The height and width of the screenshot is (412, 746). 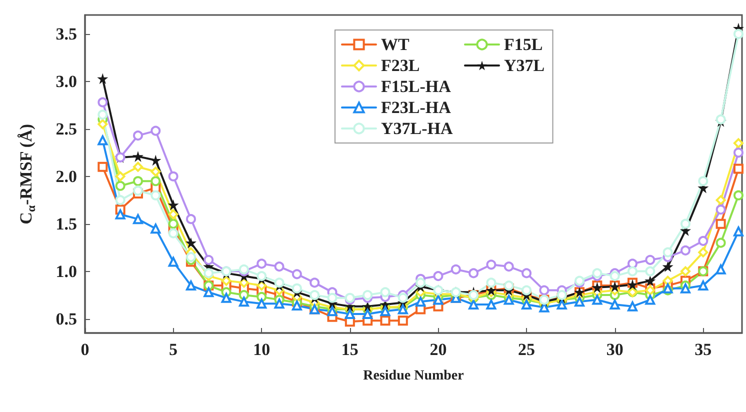 I want to click on y-tick-label: 1.0, so click(x=66, y=271).